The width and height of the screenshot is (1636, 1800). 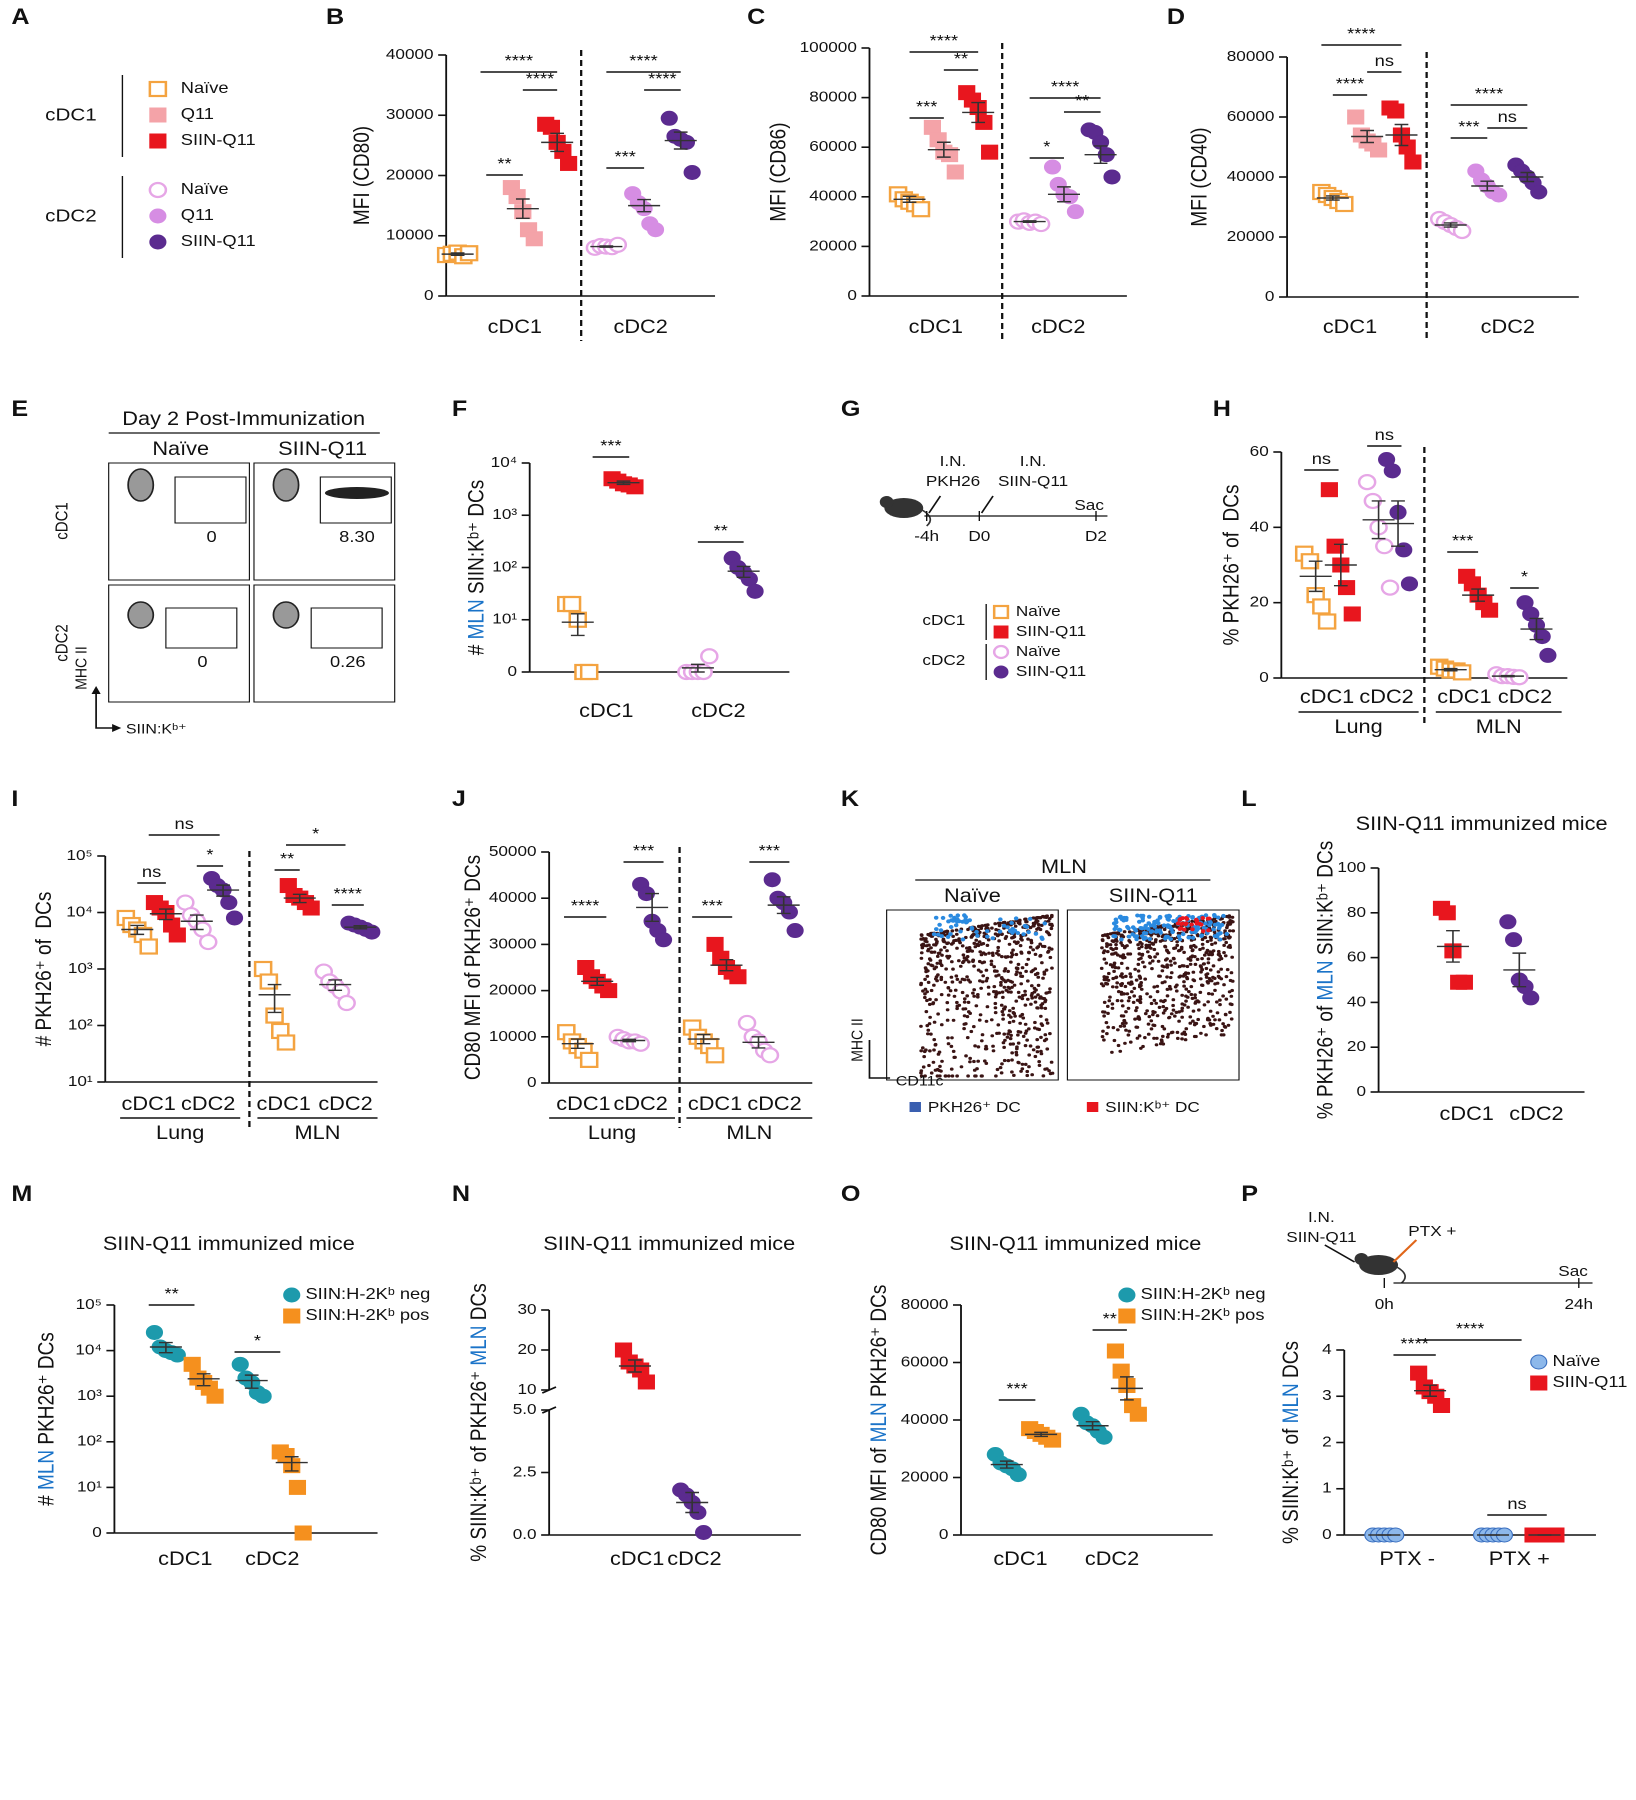 What do you see at coordinates (662, 78) in the screenshot?
I see `significance-label: ****` at bounding box center [662, 78].